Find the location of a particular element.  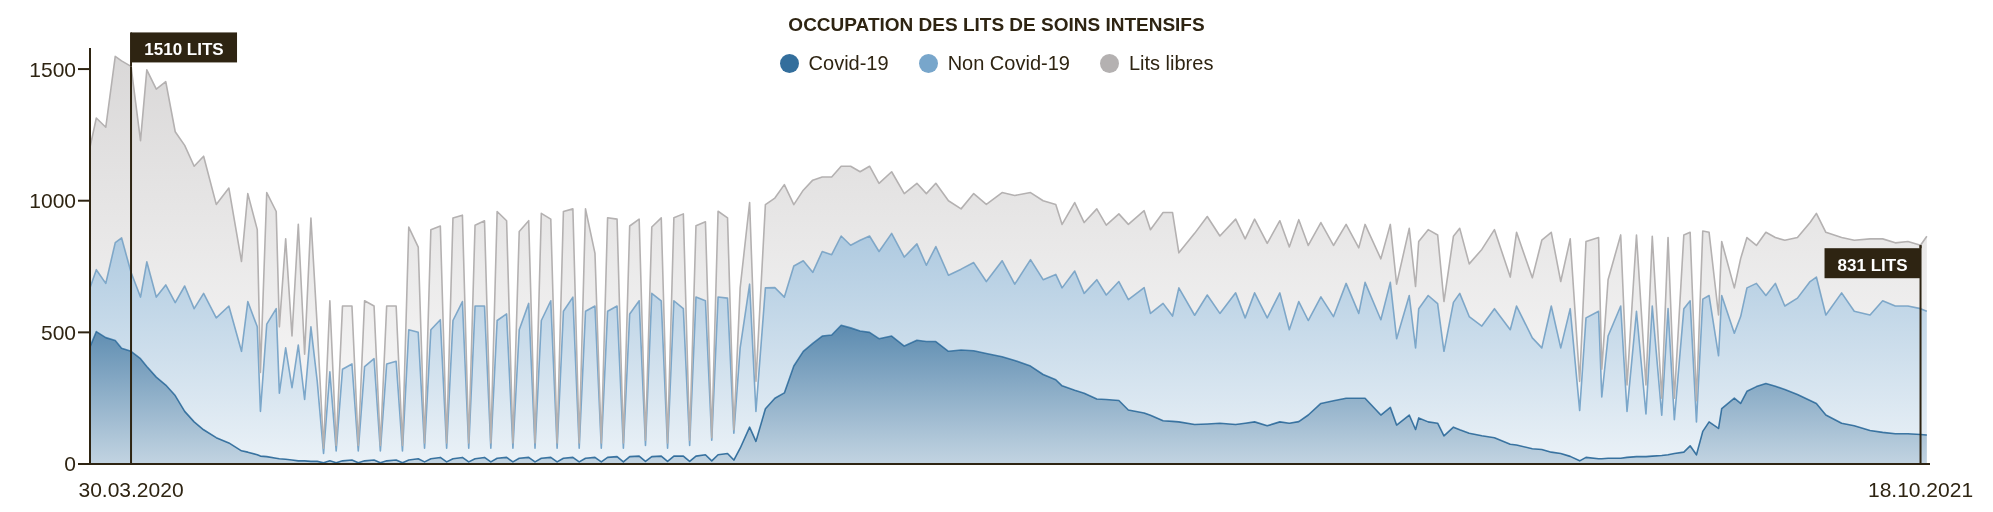

chart-title: OCCUPATION DES LITS DE SOINS INTENSIFS is located at coordinates (996, 25).